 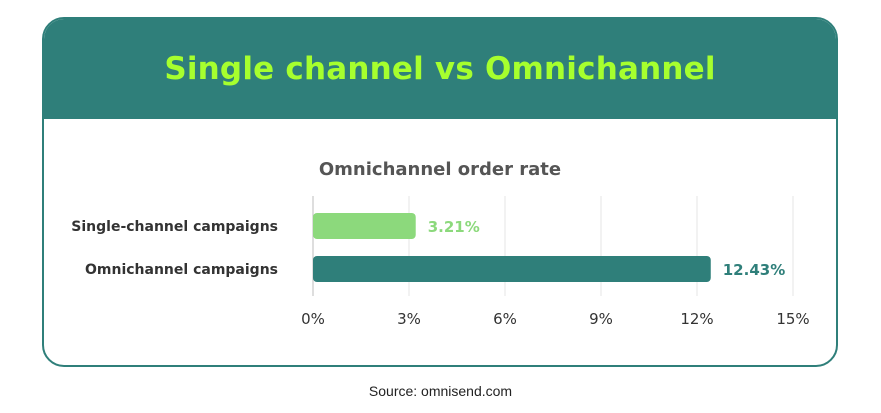 What do you see at coordinates (792, 319) in the screenshot?
I see `x-tick-label: 15%` at bounding box center [792, 319].